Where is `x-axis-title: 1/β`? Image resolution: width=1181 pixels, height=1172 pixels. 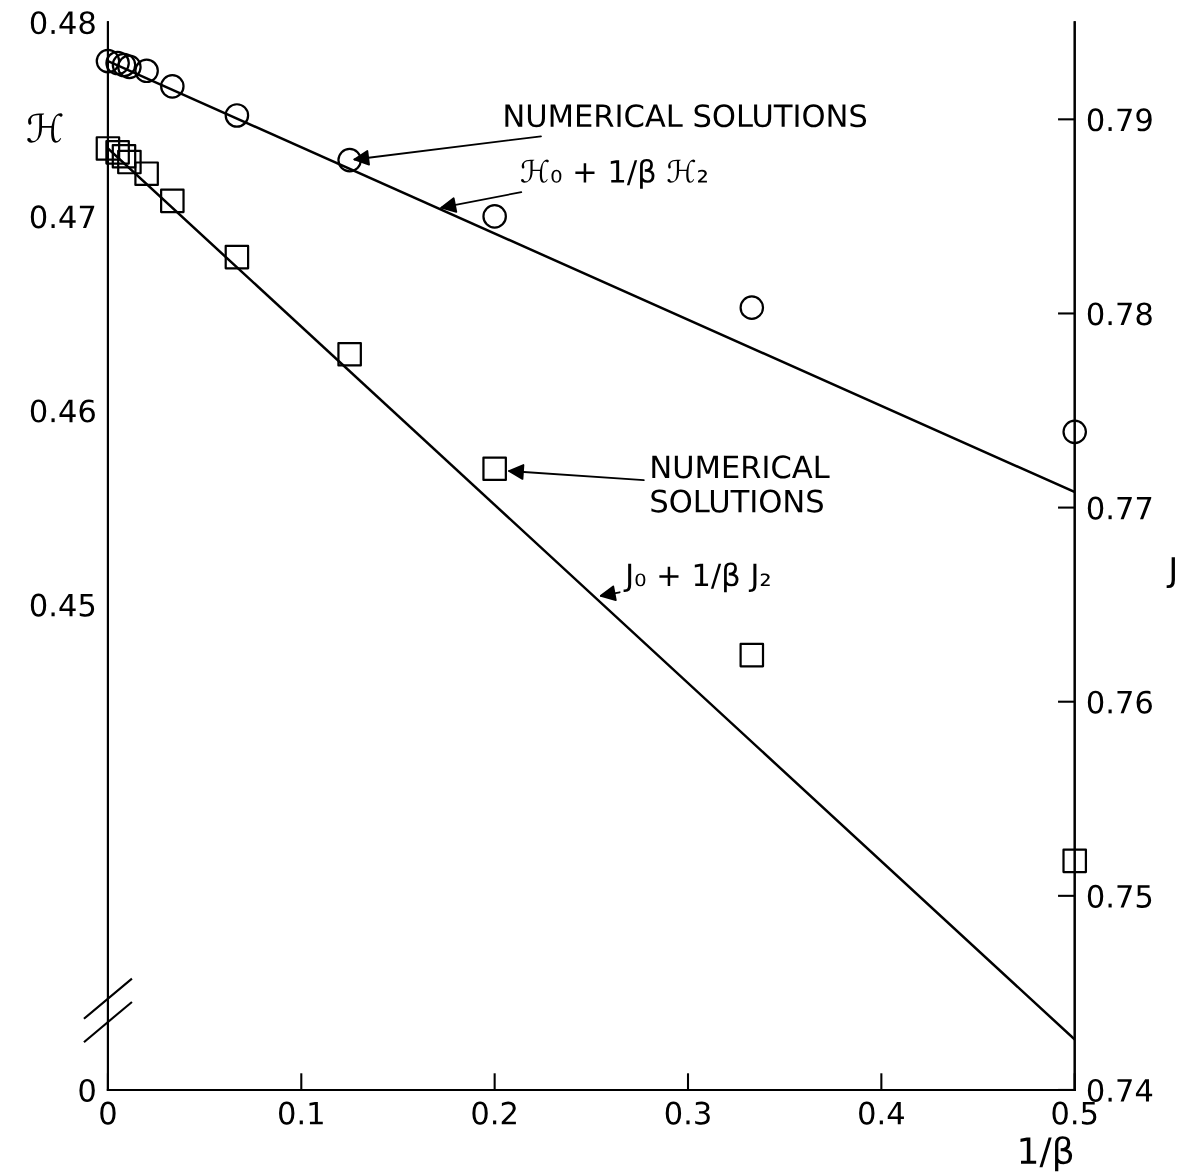 x-axis-title: 1/β is located at coordinates (1046, 1154).